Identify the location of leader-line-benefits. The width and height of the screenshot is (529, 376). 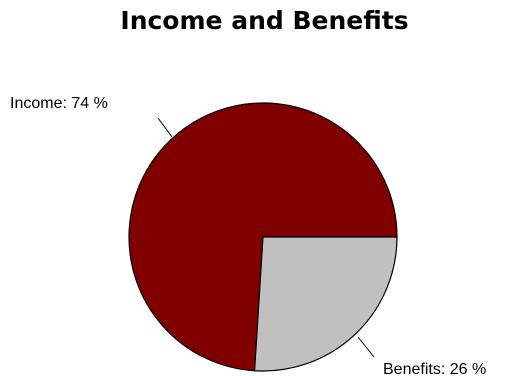
(366, 347).